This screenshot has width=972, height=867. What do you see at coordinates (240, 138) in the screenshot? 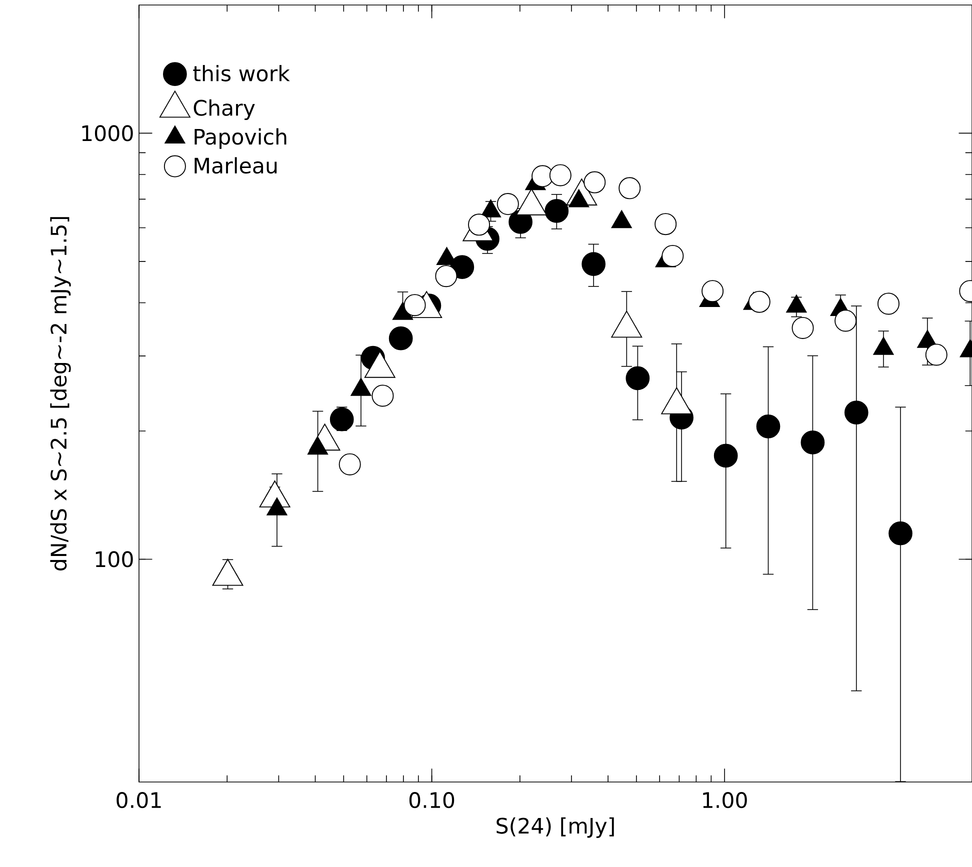
I see `legend-label: Papovich` at bounding box center [240, 138].